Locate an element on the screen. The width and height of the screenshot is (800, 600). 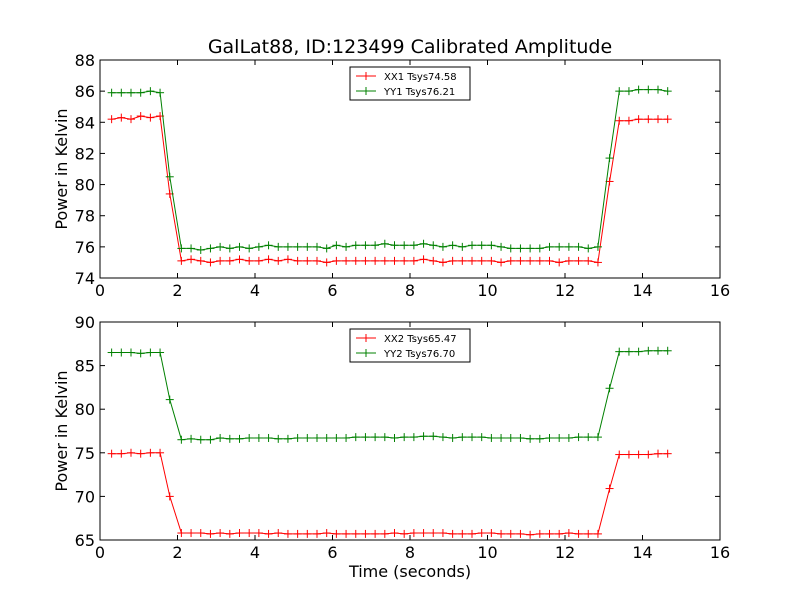
x-axis-label: Time (seconds) is located at coordinates (409, 571).